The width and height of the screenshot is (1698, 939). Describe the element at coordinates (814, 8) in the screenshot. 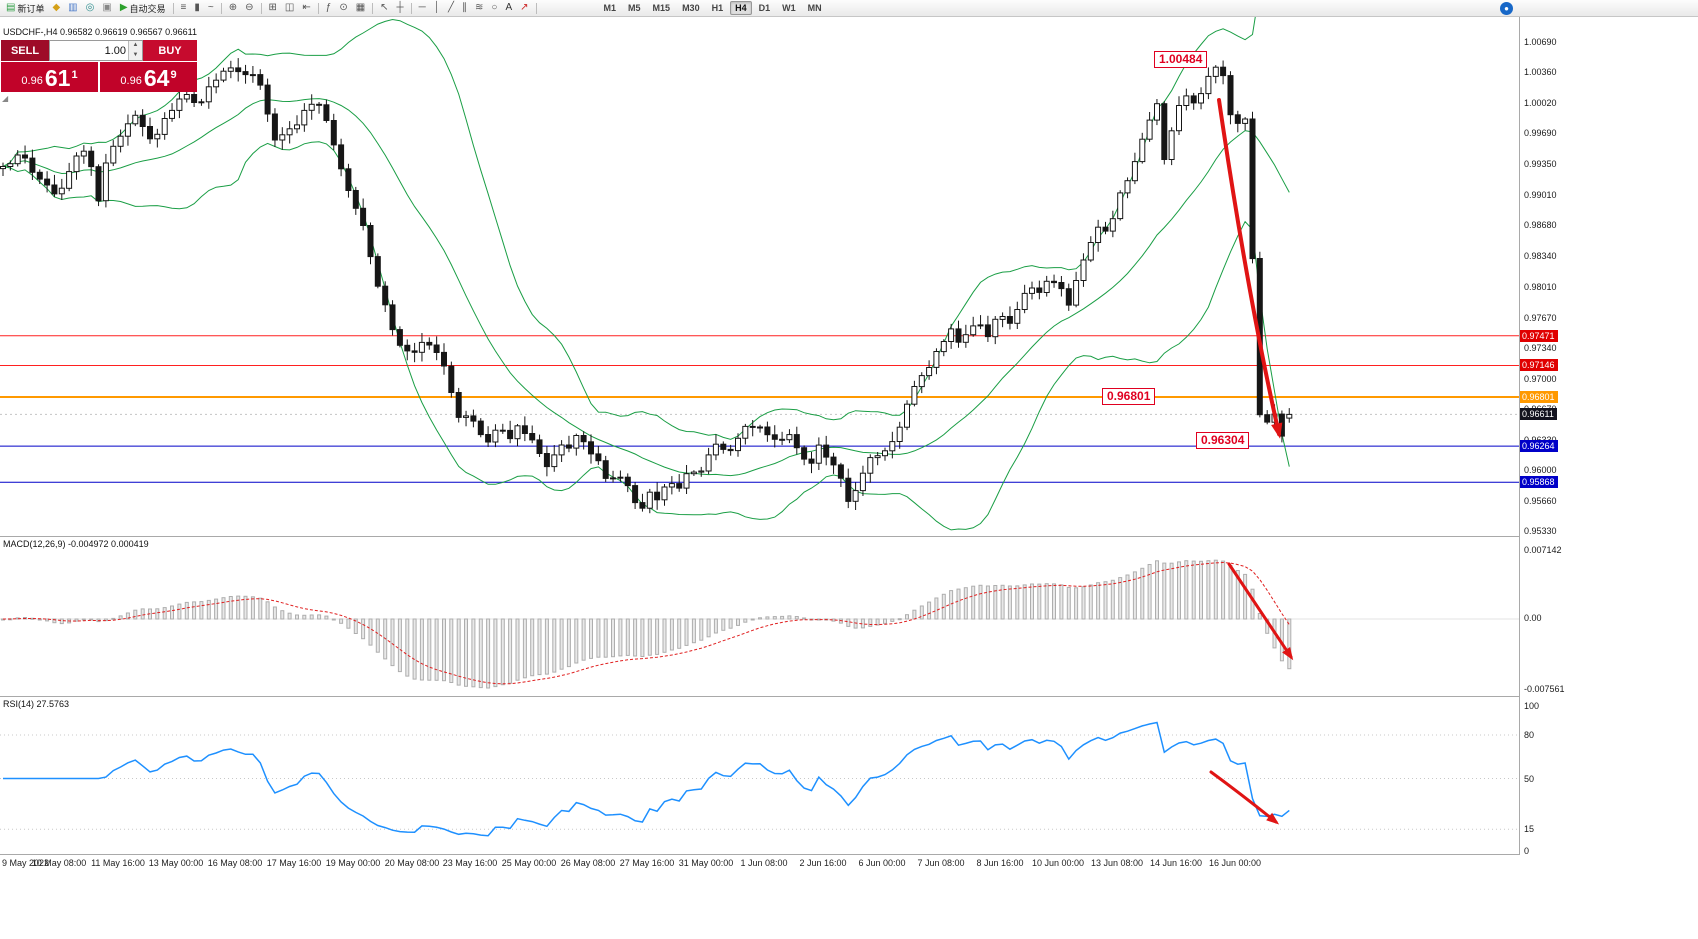

I see `timeframe-mn: MN` at that location.